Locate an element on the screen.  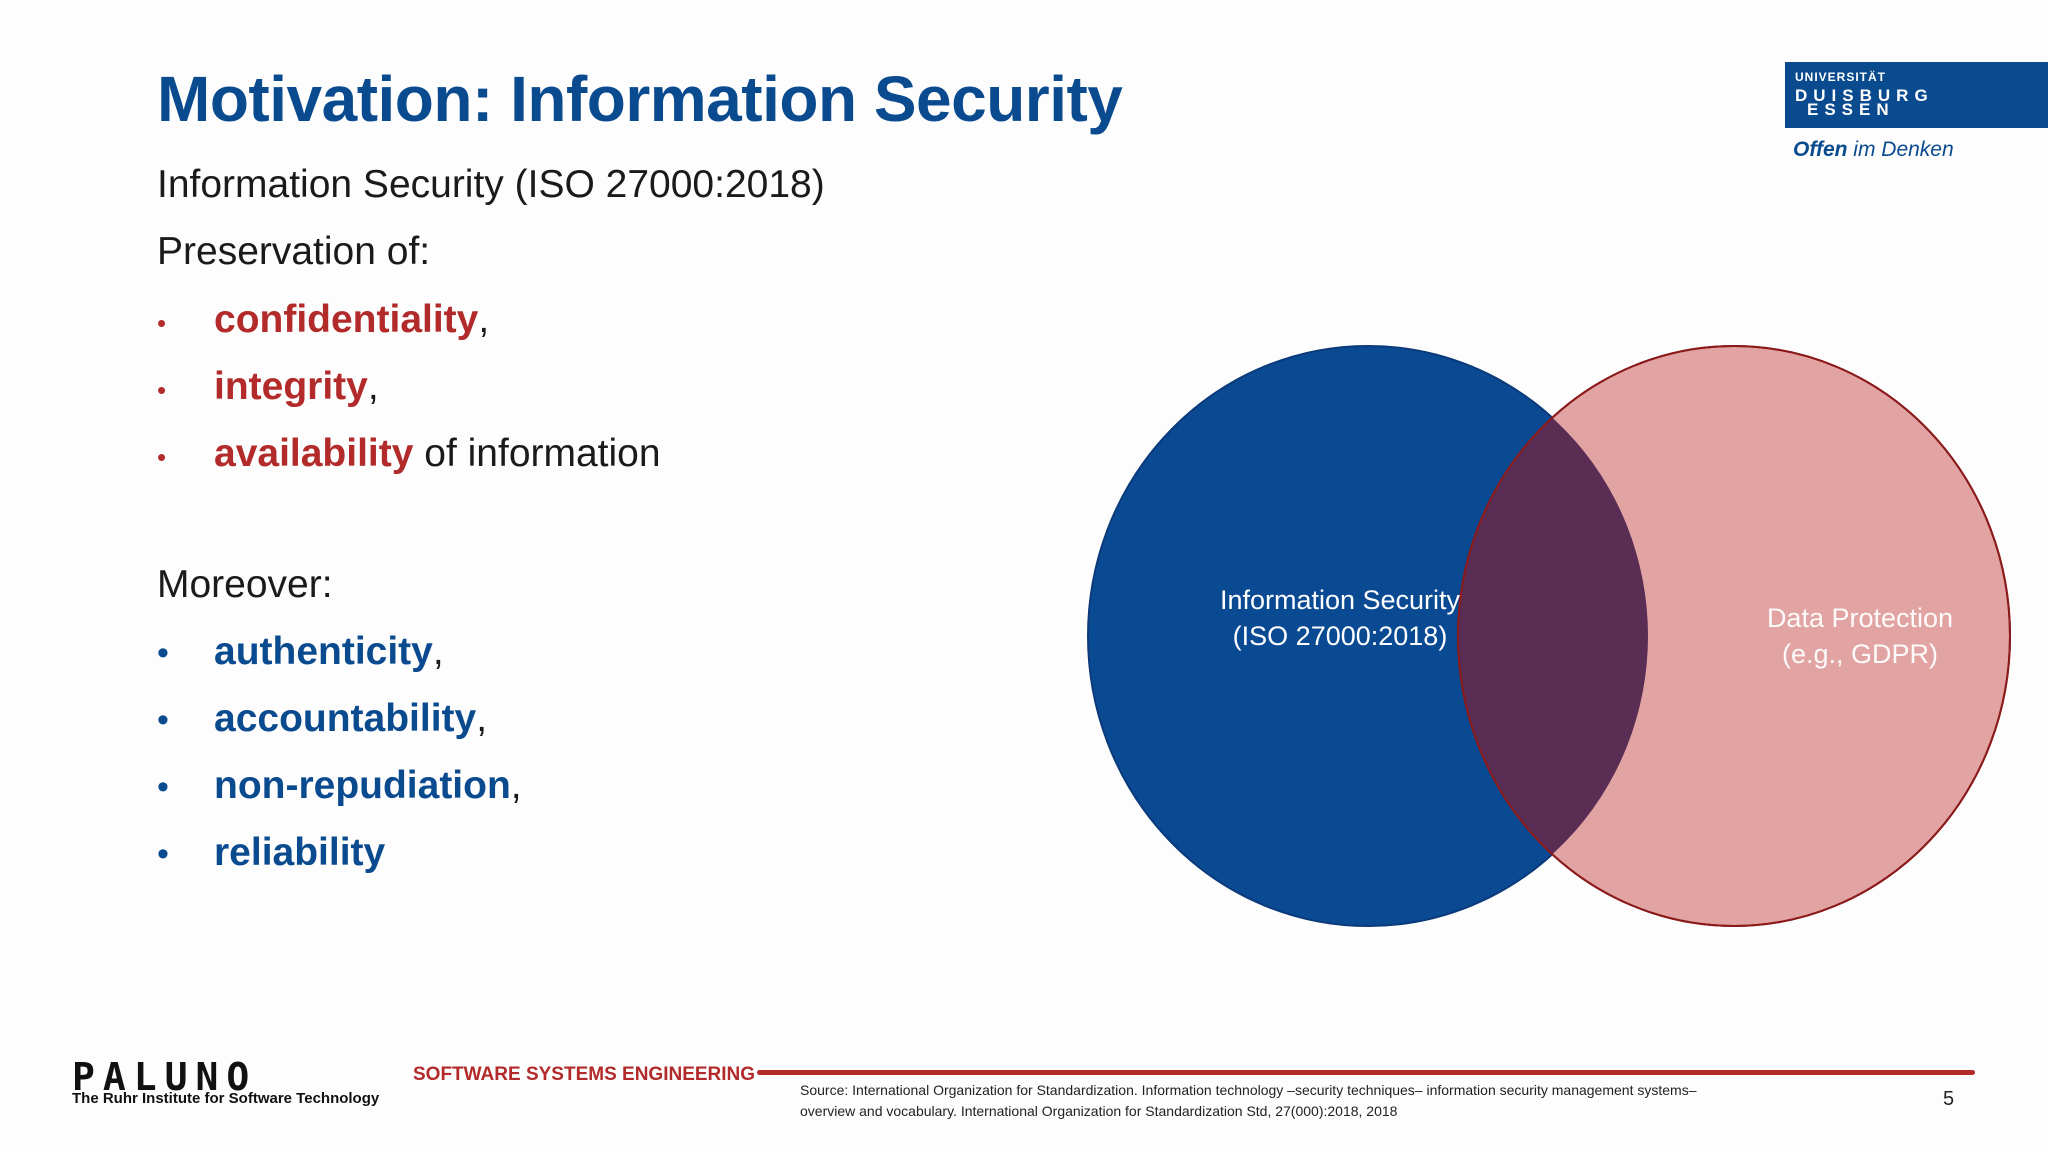
iso-heading: Information Security (ISO 27000:2018) is located at coordinates (491, 184).